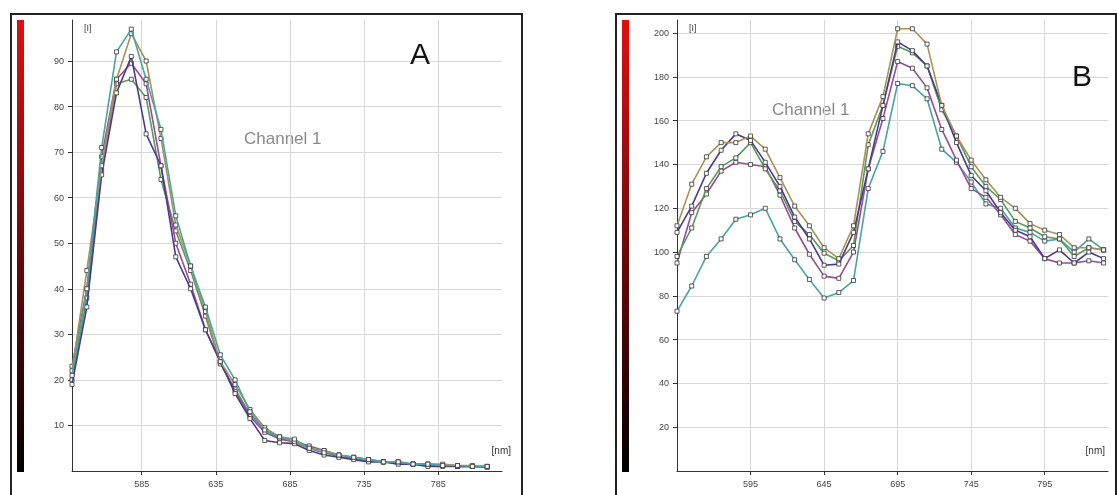 Image resolution: width=1117 pixels, height=495 pixels. I want to click on x-tick-label: 645, so click(824, 483).